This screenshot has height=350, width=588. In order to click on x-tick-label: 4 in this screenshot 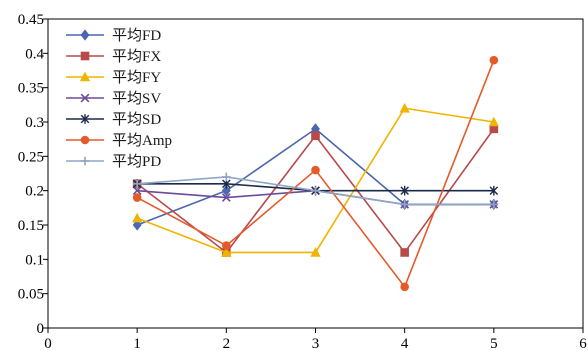, I will do `click(405, 343)`.